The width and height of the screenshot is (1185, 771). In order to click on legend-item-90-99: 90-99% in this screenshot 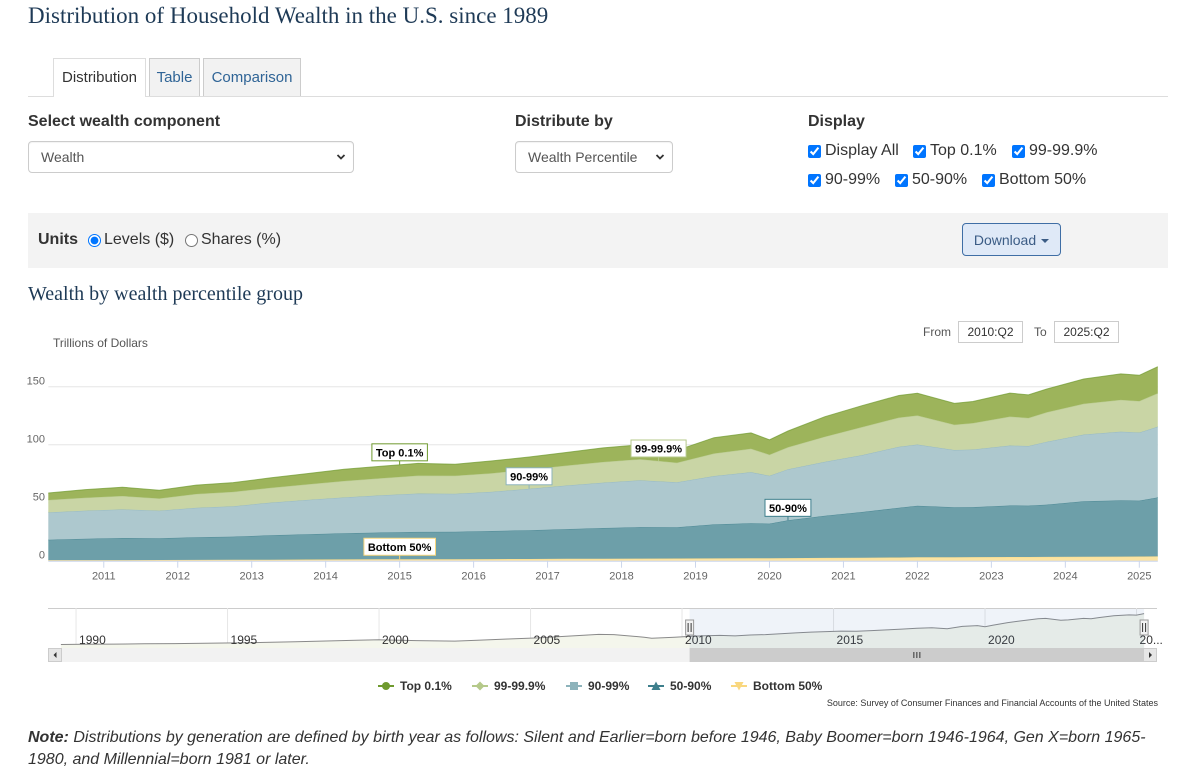, I will do `click(597, 686)`.